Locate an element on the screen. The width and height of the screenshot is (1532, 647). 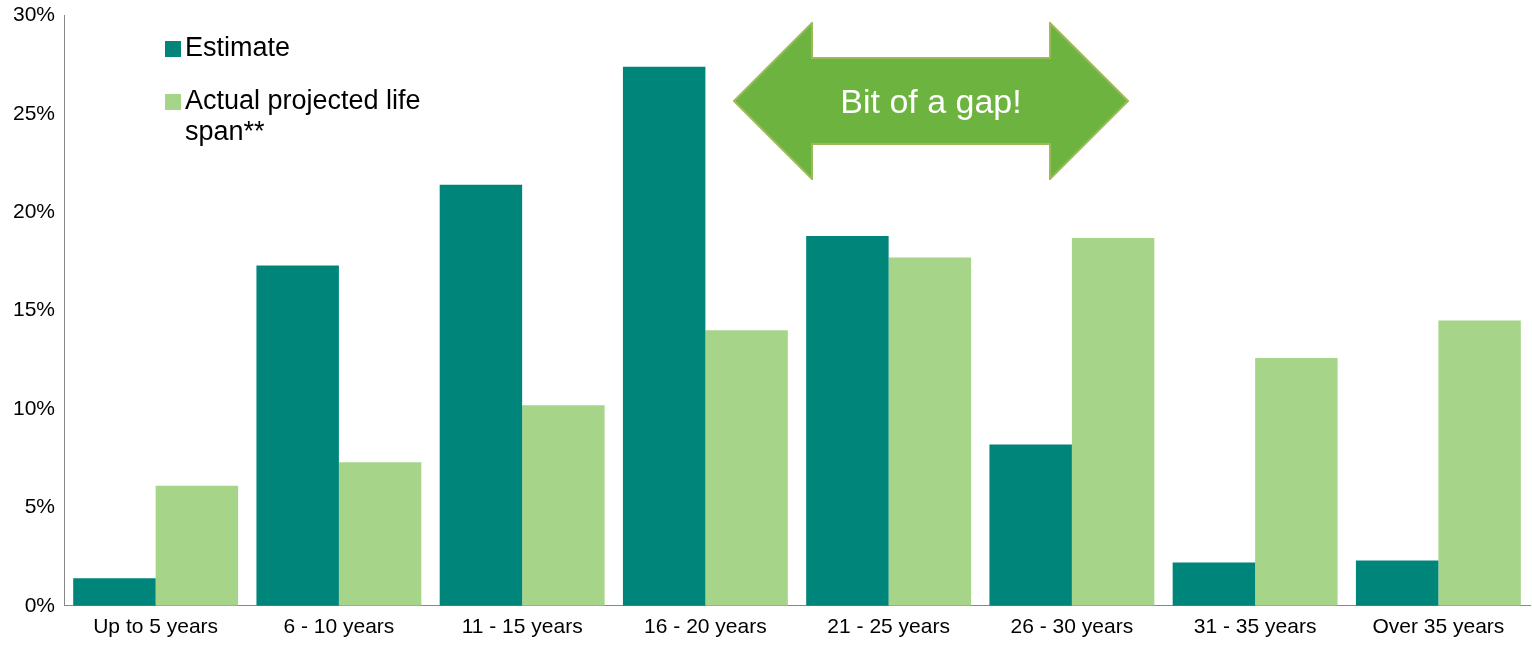
x-tick-label: Over 35 years is located at coordinates (1438, 626).